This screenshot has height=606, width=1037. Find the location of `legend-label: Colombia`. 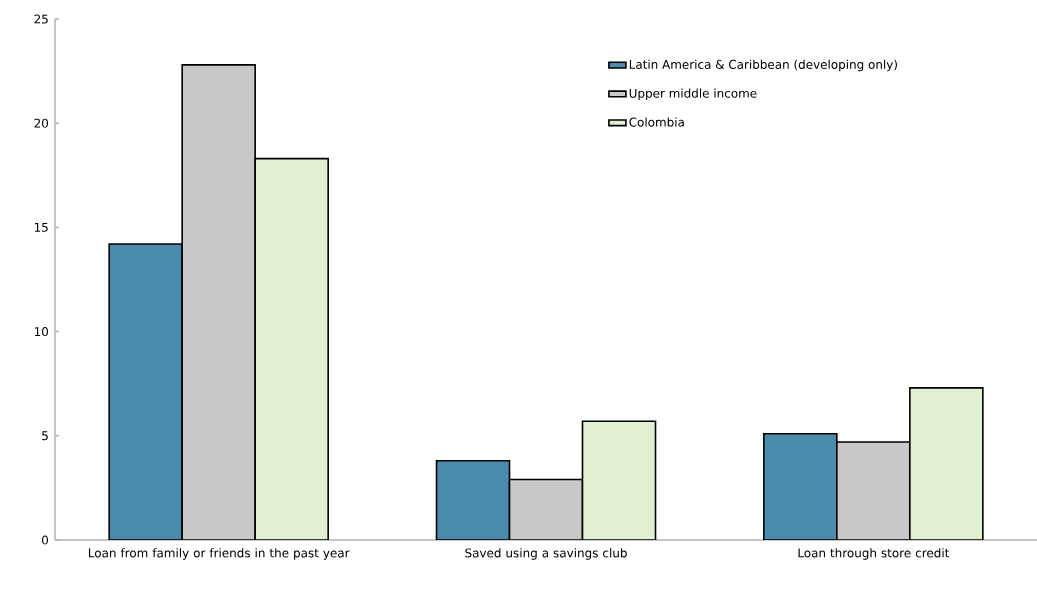

legend-label: Colombia is located at coordinates (656, 122).